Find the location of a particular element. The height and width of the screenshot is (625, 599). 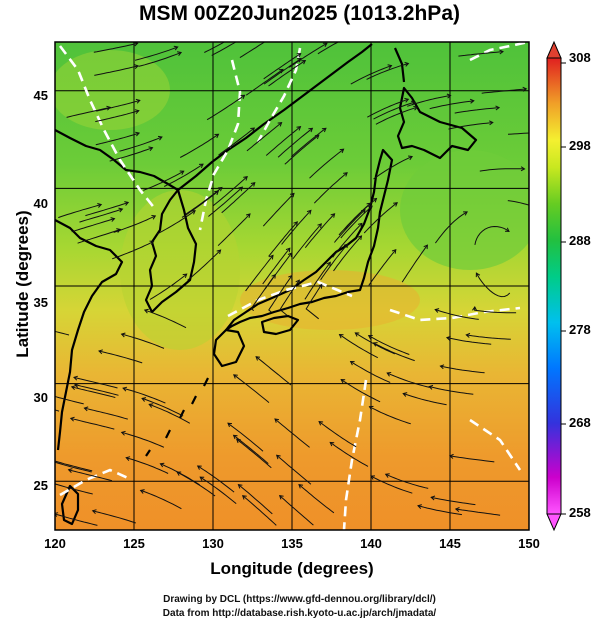

x-tick-label: 145 is located at coordinates (450, 543).